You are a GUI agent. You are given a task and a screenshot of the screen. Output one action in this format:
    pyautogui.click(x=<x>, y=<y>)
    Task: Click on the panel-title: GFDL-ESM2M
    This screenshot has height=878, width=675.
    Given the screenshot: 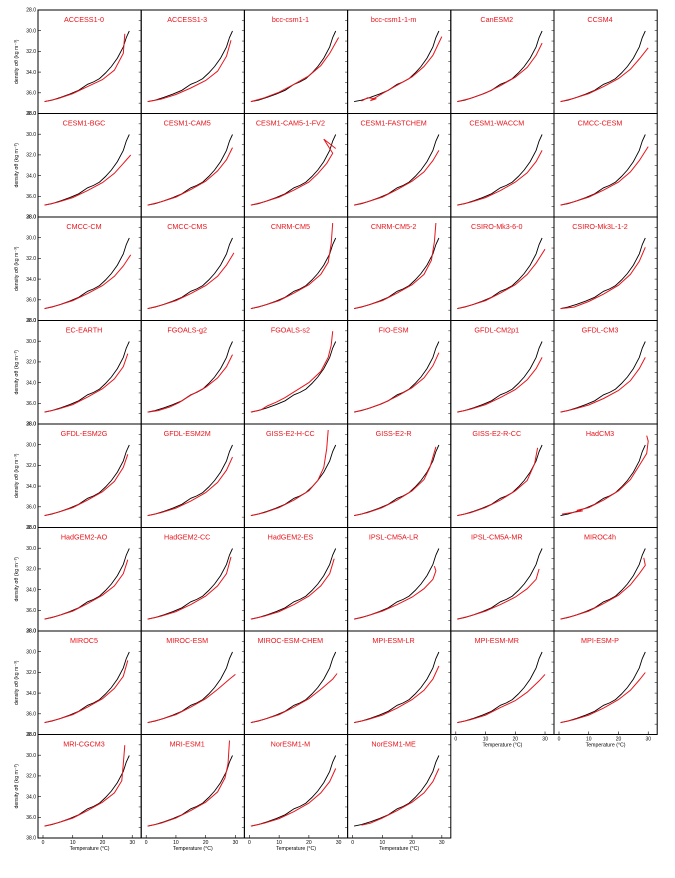 What is the action you would take?
    pyautogui.click(x=187, y=433)
    